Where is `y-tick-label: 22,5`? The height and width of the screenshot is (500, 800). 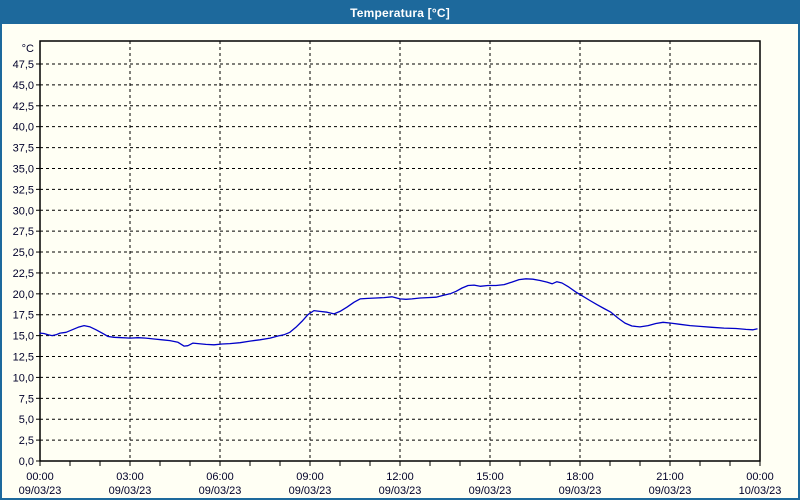 y-tick-label: 22,5 is located at coordinates (23, 274).